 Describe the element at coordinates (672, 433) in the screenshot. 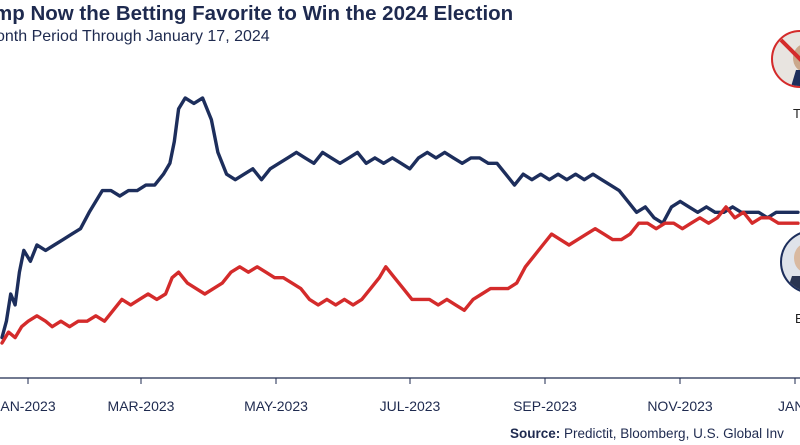

I see `source-text: Predictit, Bloomberg, U.S. Global Inv` at that location.